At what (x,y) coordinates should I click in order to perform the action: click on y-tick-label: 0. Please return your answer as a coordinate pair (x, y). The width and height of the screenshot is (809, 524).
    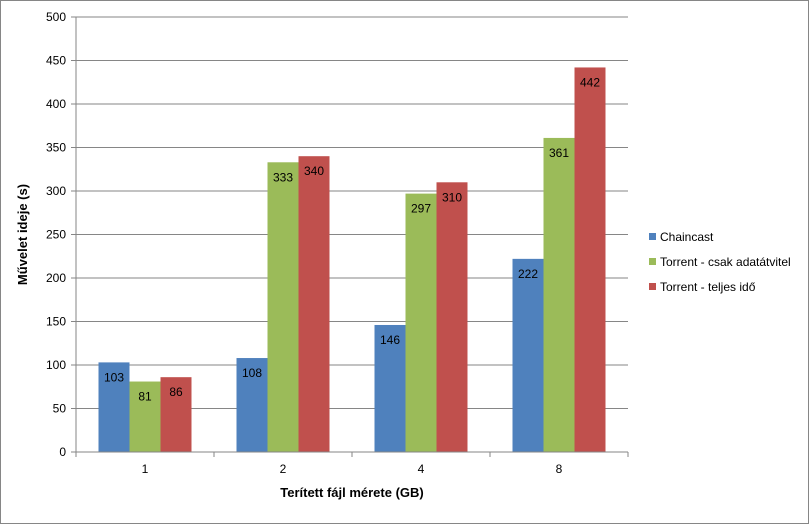
    Looking at the image, I should click on (62, 452).